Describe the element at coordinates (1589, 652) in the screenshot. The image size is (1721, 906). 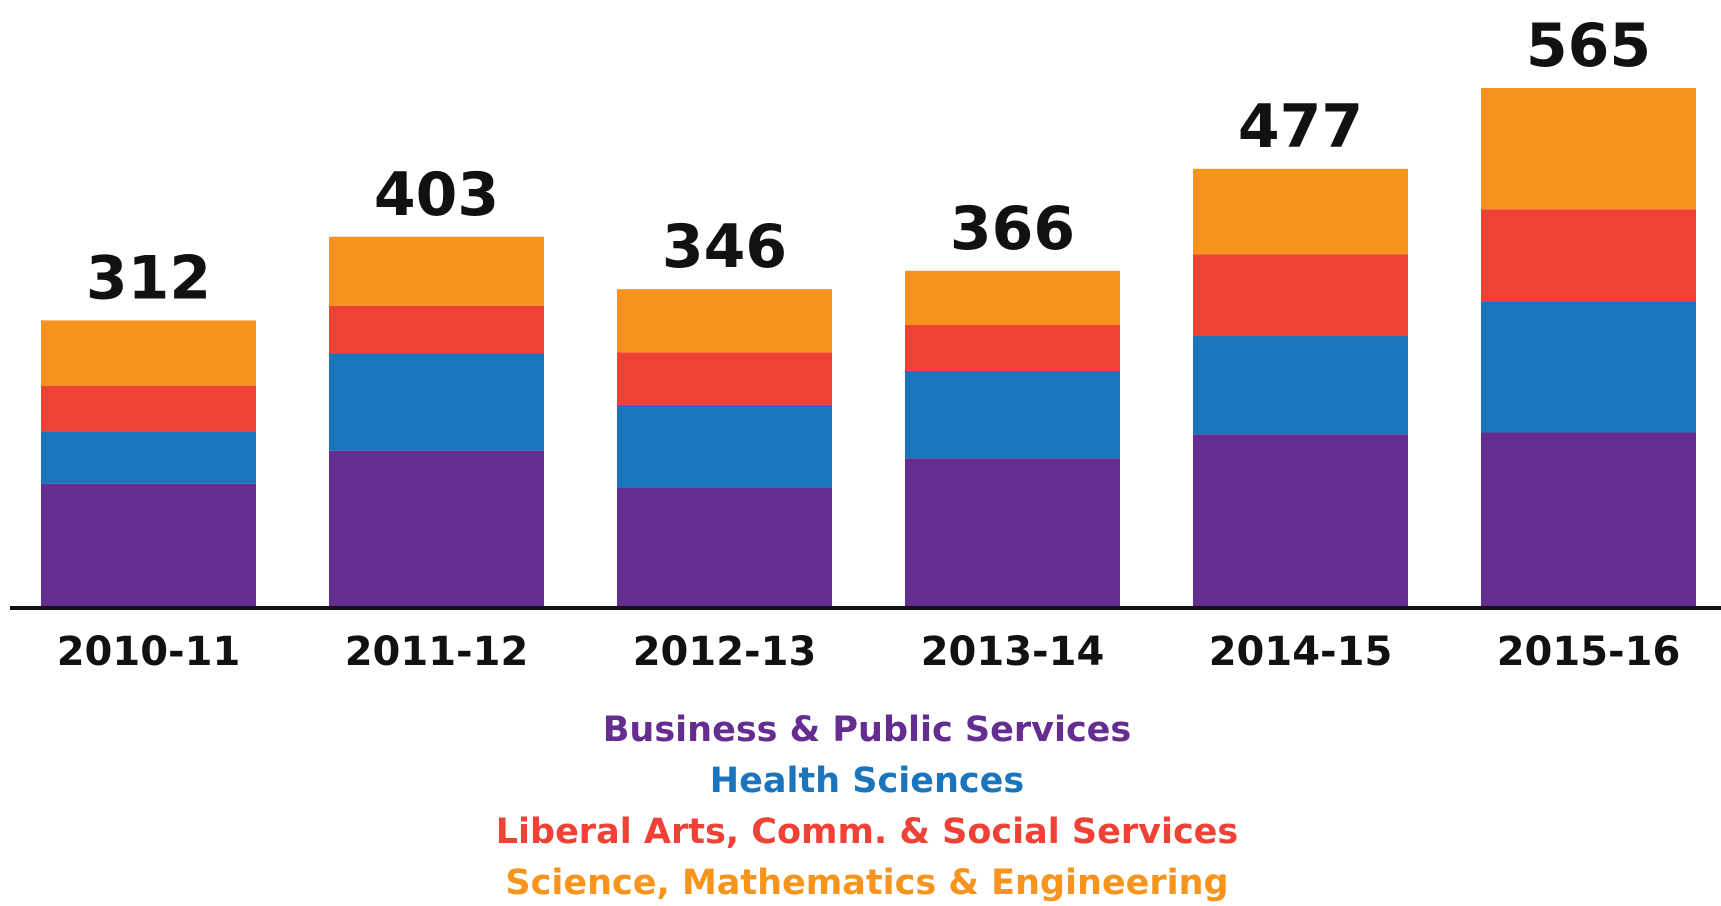
I see `x-tick-label: 2015-16` at that location.